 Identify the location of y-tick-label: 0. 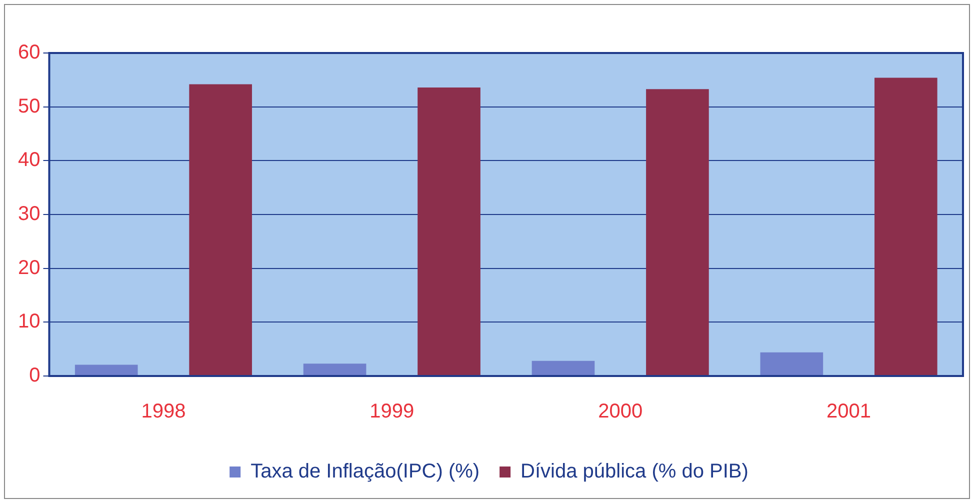
(34, 375).